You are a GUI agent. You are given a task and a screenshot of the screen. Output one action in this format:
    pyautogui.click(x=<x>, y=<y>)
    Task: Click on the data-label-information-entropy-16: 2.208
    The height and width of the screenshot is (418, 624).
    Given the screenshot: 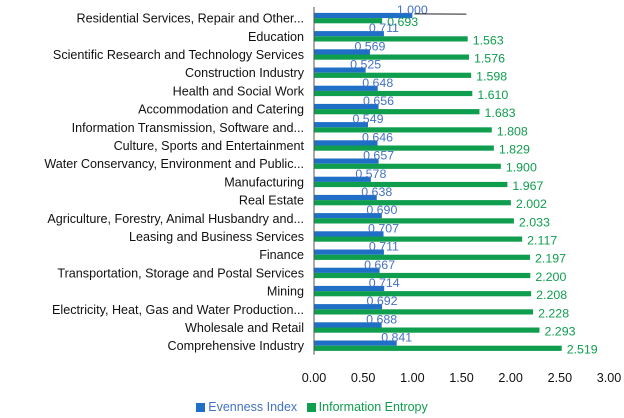 What is the action you would take?
    pyautogui.click(x=551, y=295)
    